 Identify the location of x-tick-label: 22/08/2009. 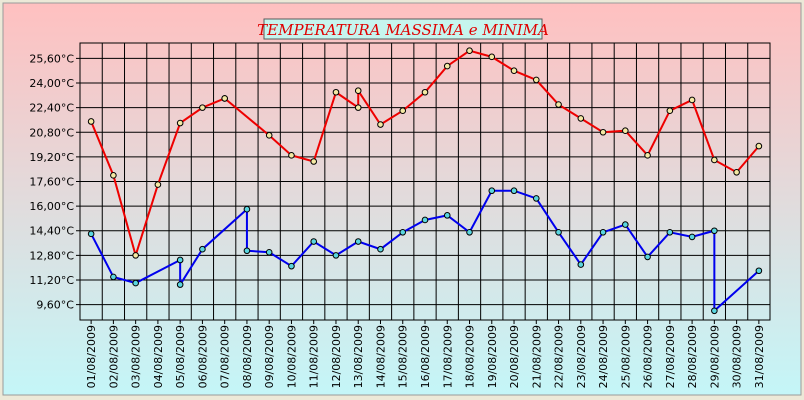
(559, 356).